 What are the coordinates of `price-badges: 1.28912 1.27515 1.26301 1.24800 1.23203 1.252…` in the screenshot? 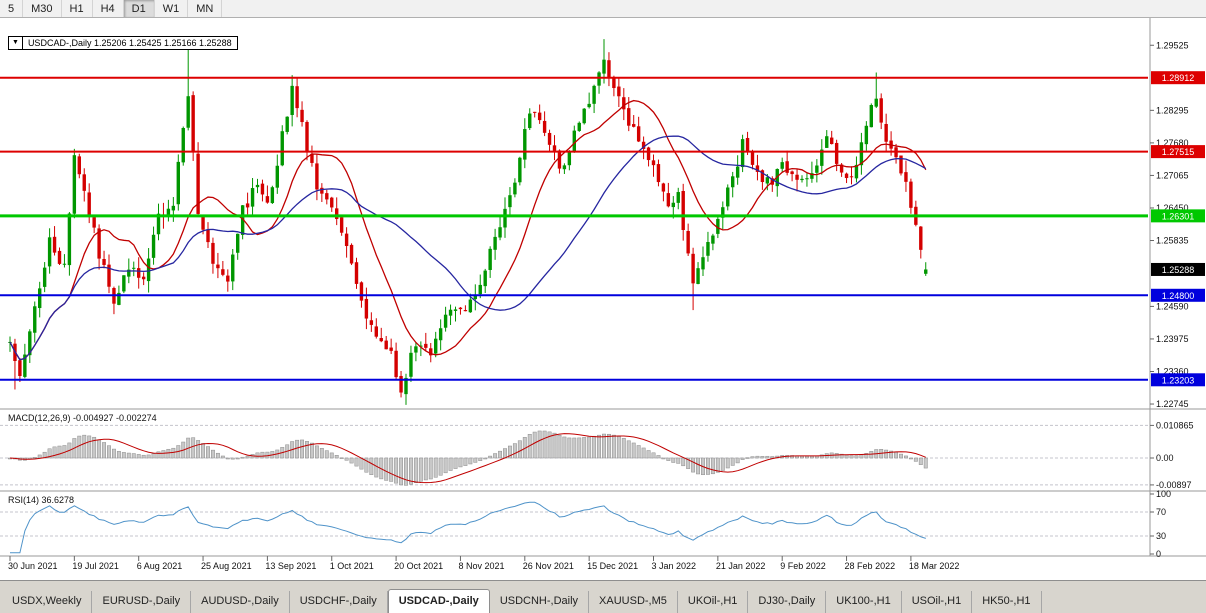 It's located at (1178, 229).